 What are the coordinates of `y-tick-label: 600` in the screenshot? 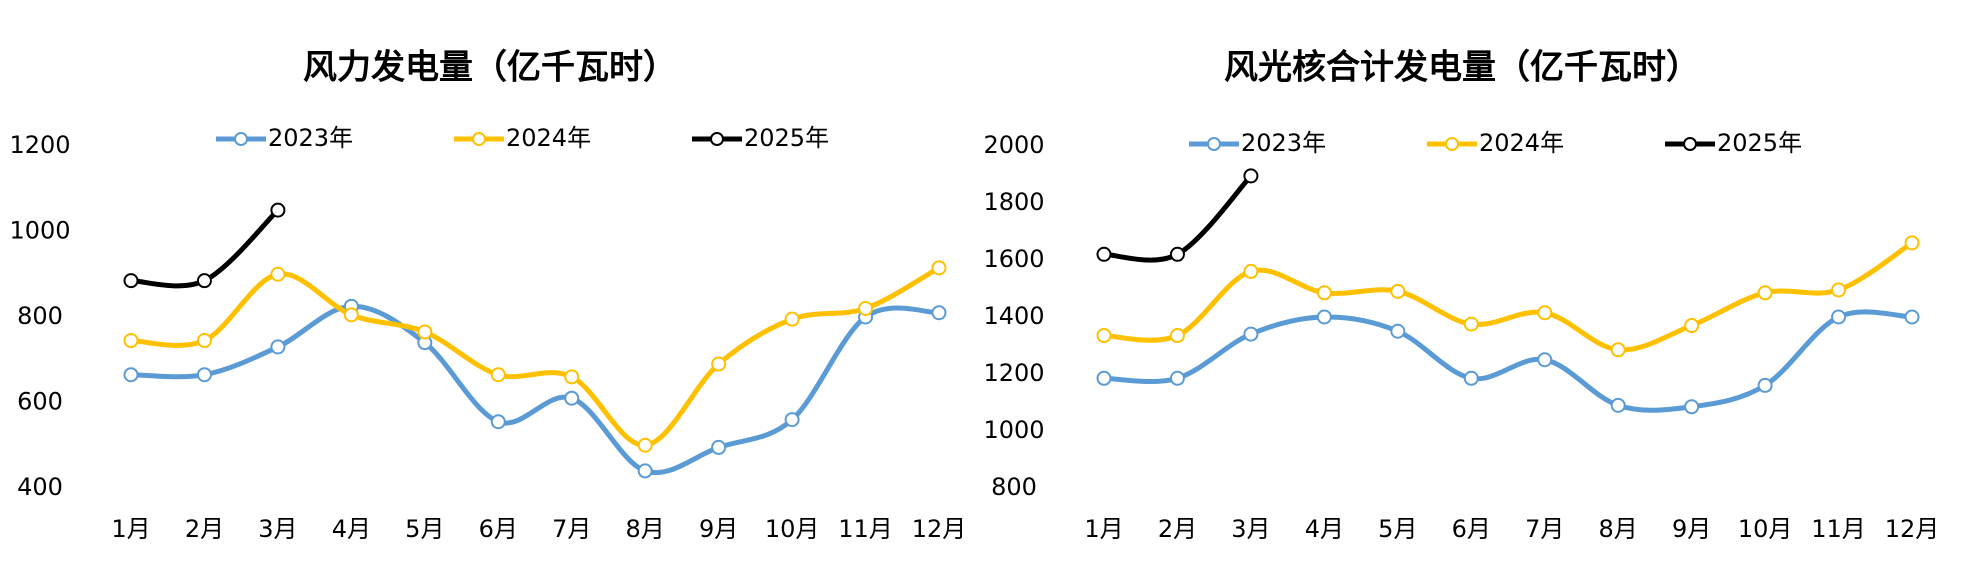 It's located at (40, 402).